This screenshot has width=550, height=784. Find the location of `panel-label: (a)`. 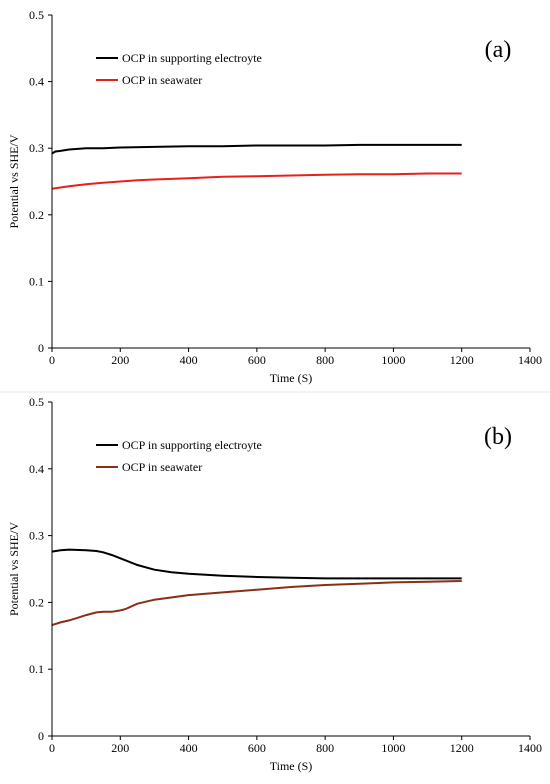

panel-label: (a) is located at coordinates (498, 50).